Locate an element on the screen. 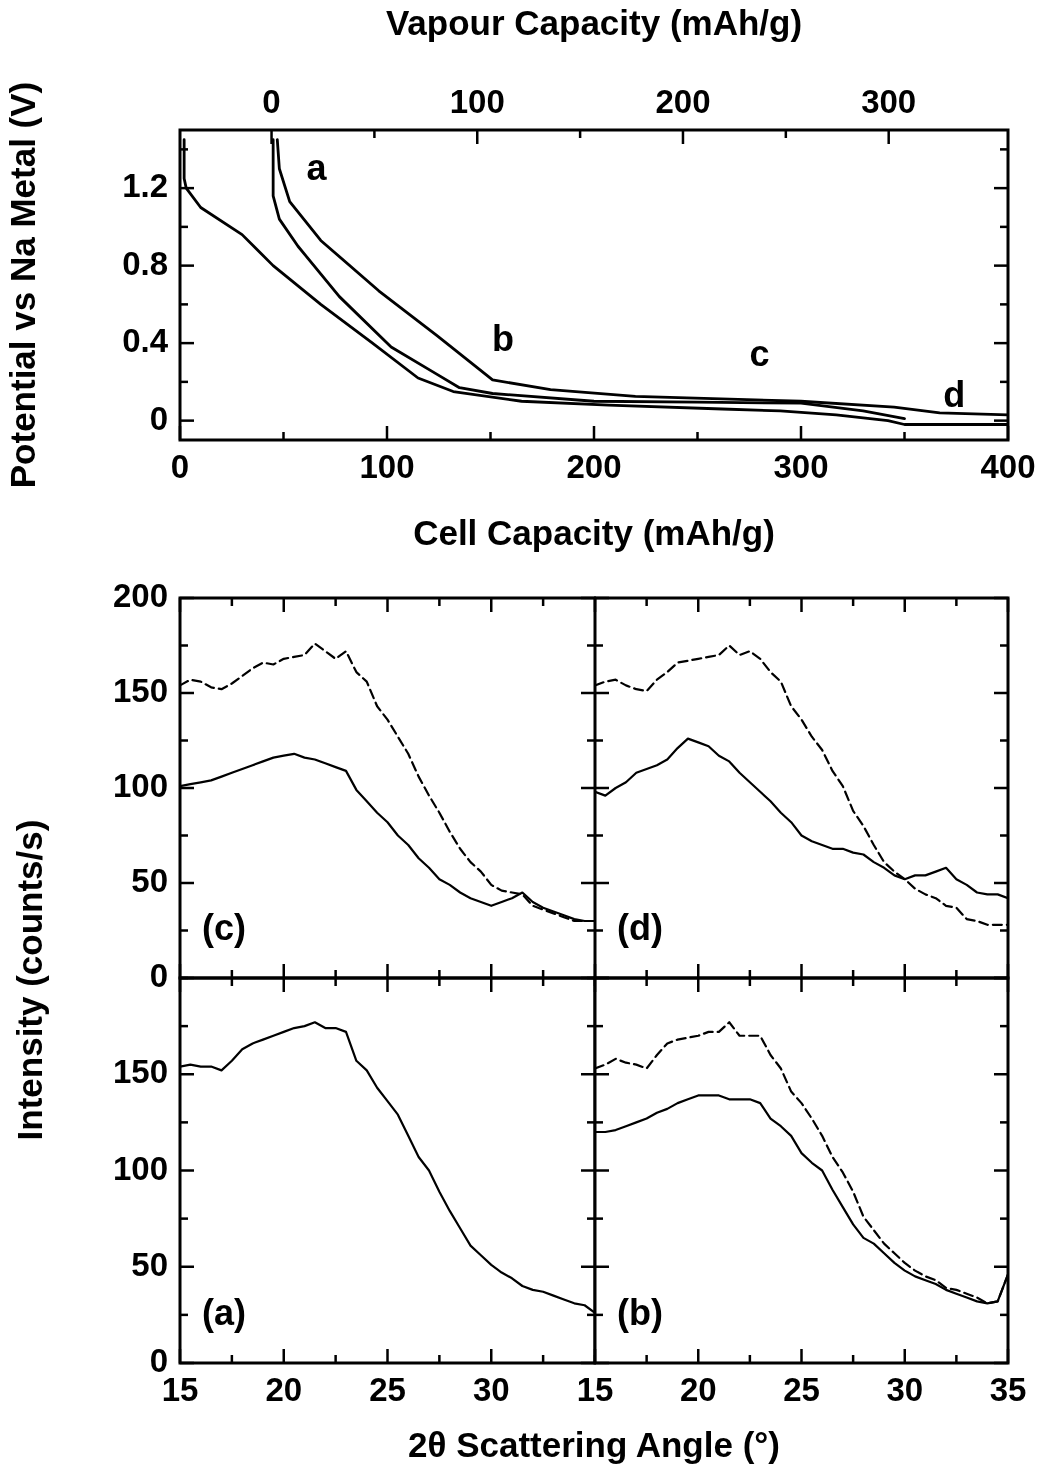 The width and height of the screenshot is (1049, 1482). x-tick-label: 200 is located at coordinates (594, 466).